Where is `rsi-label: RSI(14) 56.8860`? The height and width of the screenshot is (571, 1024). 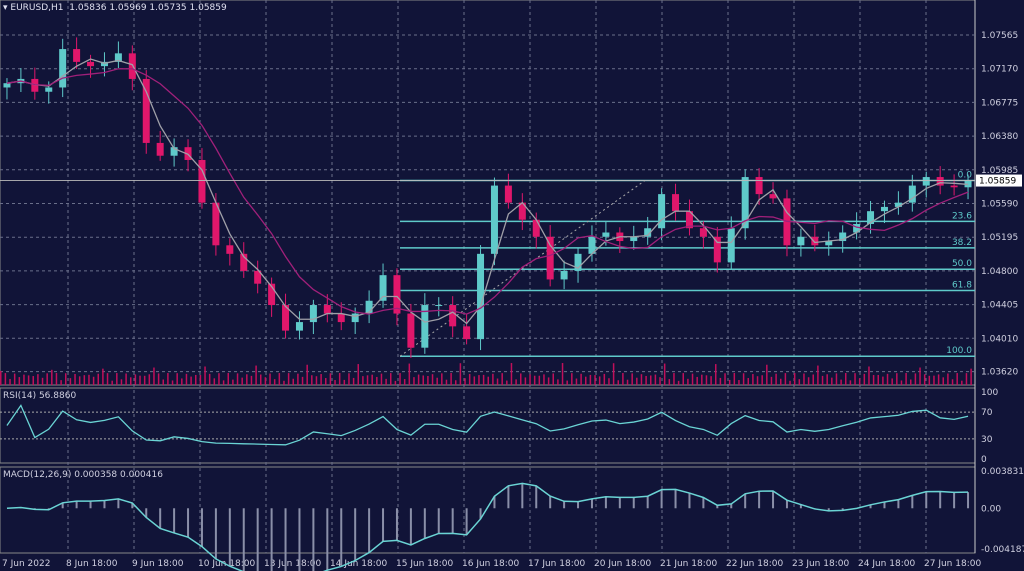
rsi-label: RSI(14) 56.8860 is located at coordinates (39, 396).